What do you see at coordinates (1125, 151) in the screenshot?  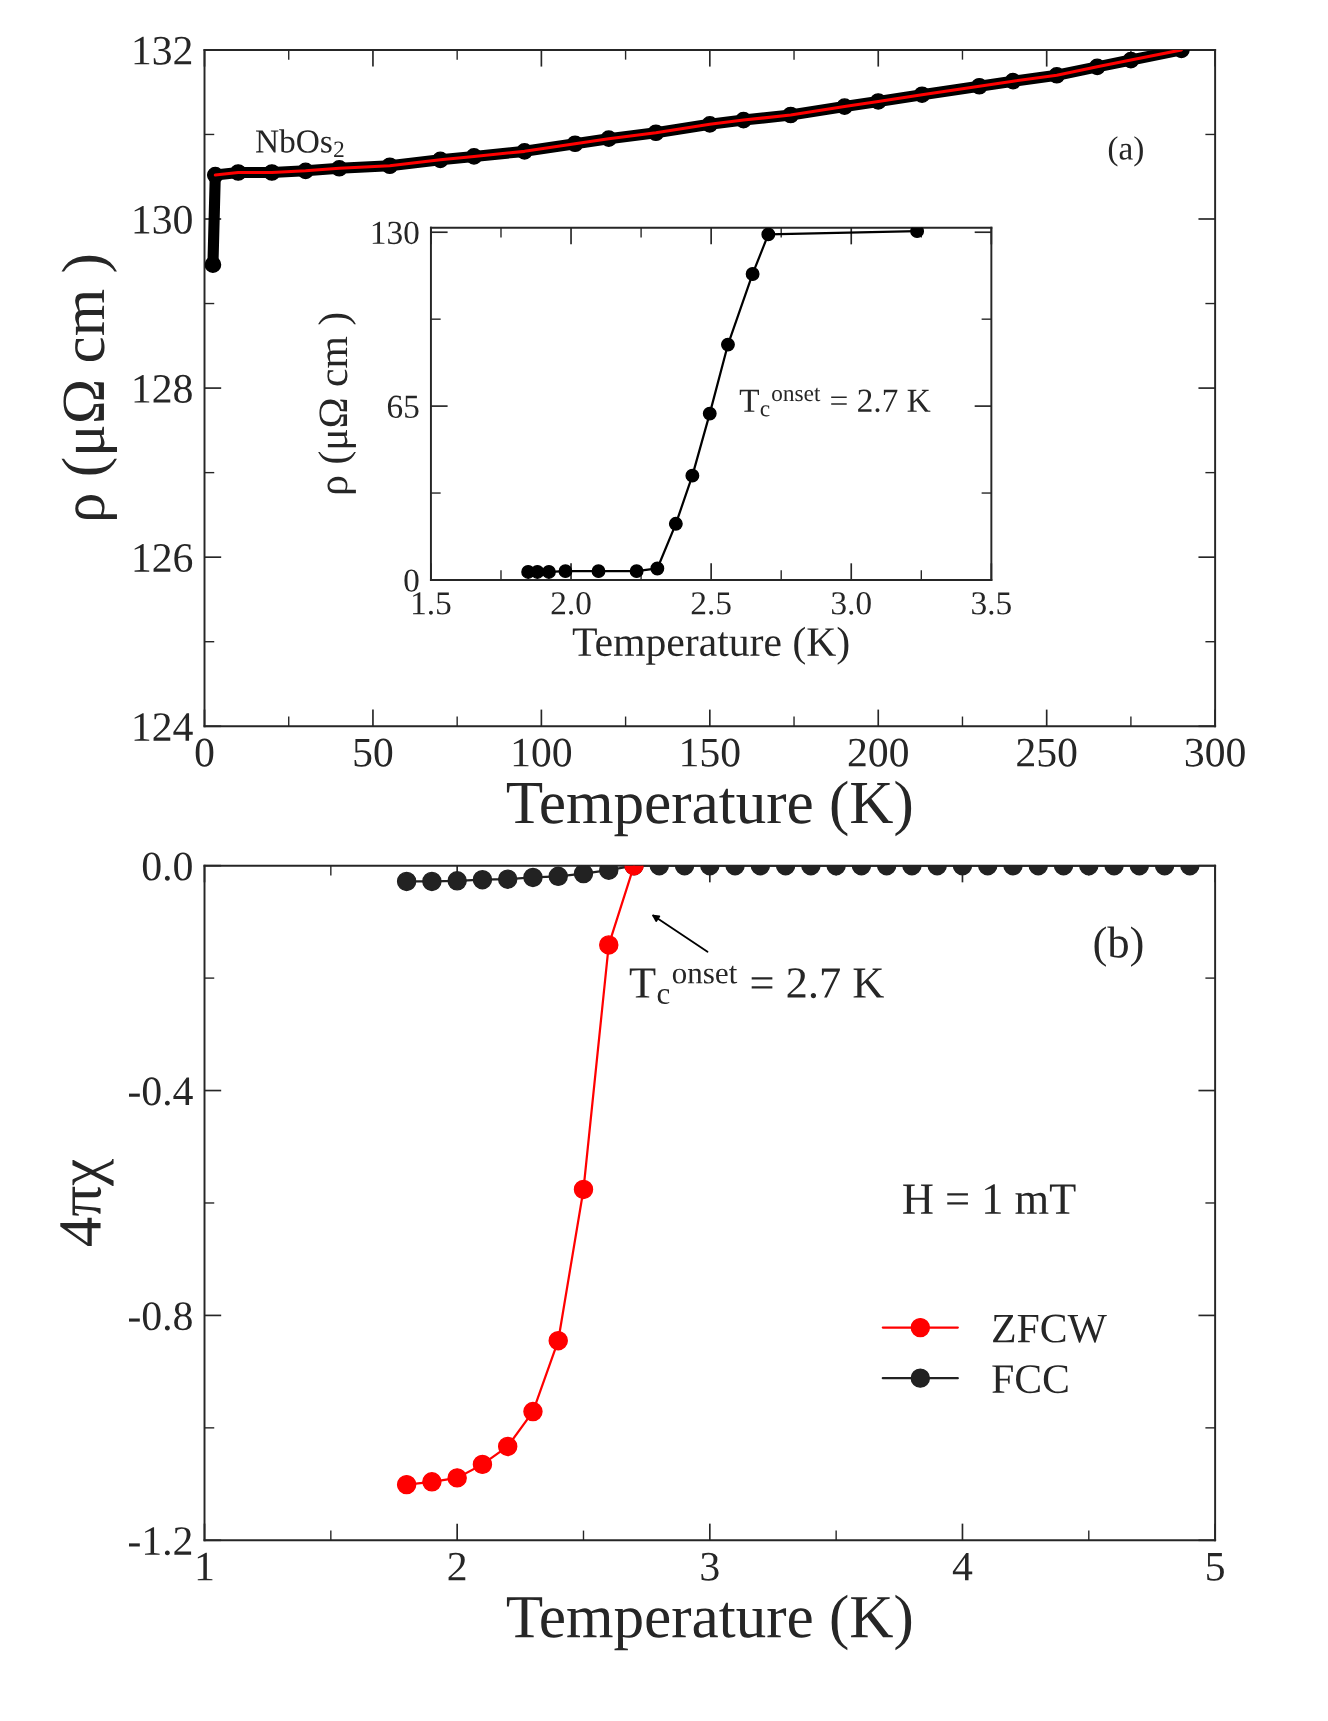 I see `annotation: (a)` at bounding box center [1125, 151].